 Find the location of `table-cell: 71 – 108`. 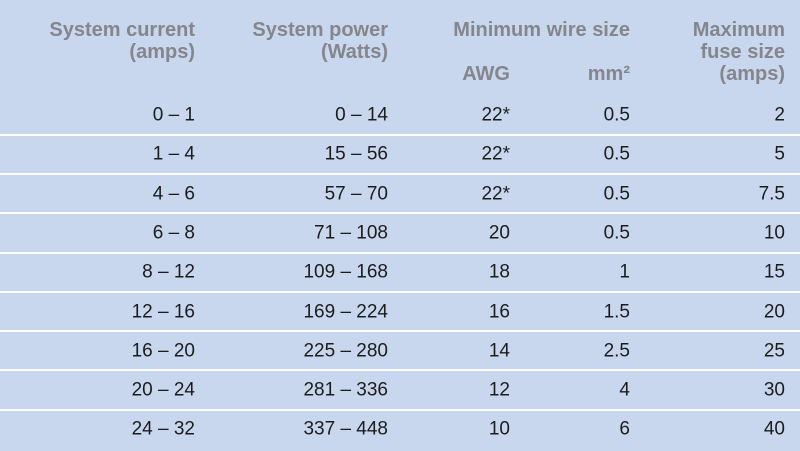

table-cell: 71 – 108 is located at coordinates (351, 233).